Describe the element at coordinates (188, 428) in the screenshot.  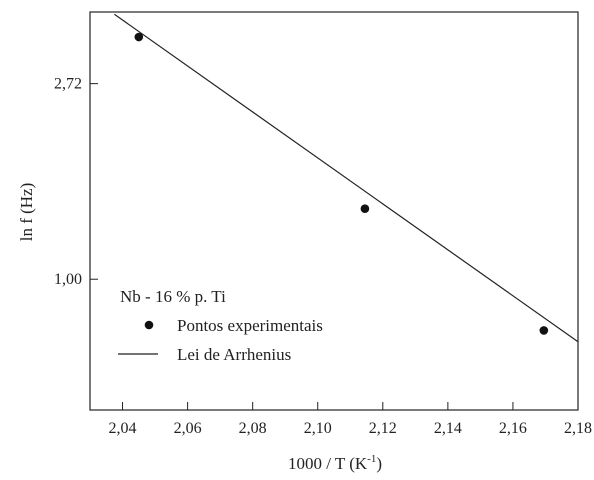
I see `x-tick-label: 2,06` at that location.